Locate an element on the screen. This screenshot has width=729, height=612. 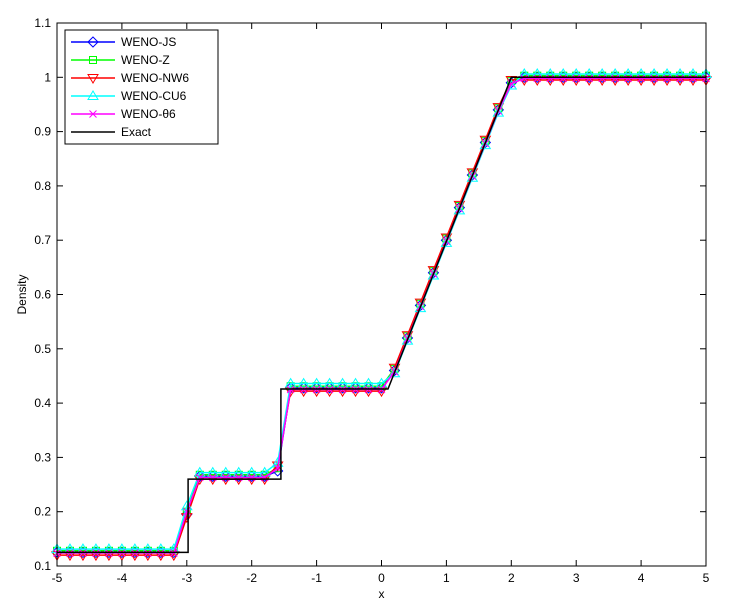
y-tick-label: 0.6 is located at coordinates (42, 295).